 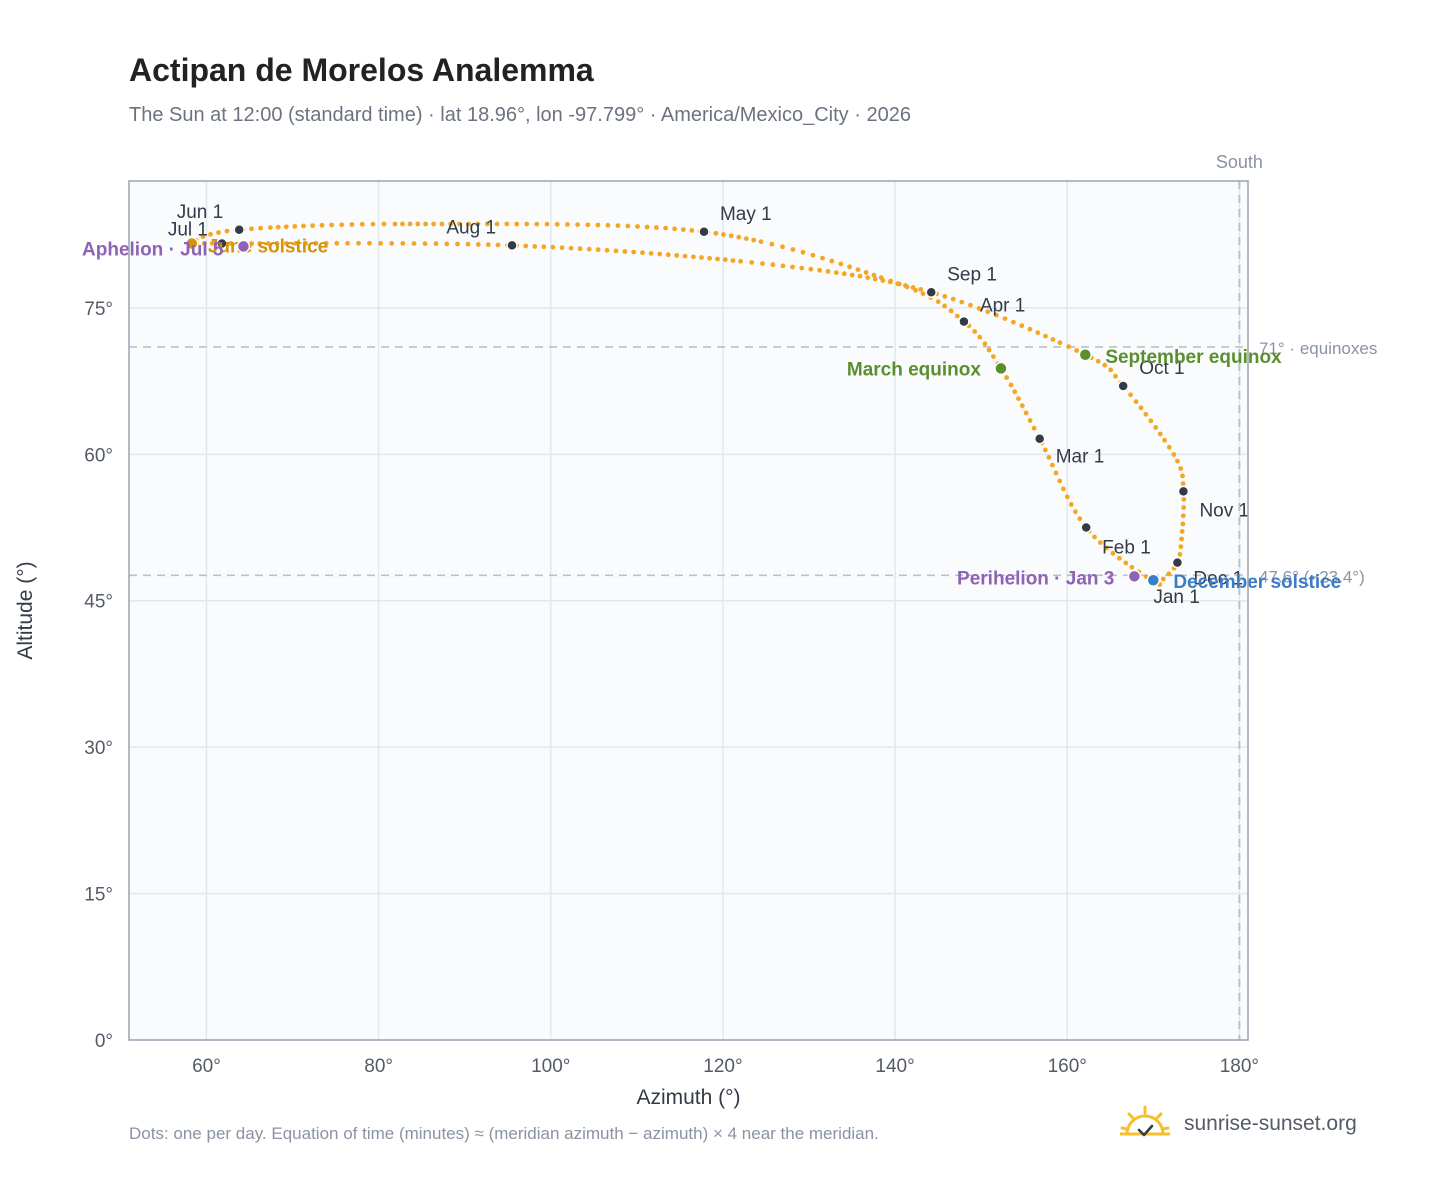 I want to click on y-tick-label: 60°, so click(x=98, y=455).